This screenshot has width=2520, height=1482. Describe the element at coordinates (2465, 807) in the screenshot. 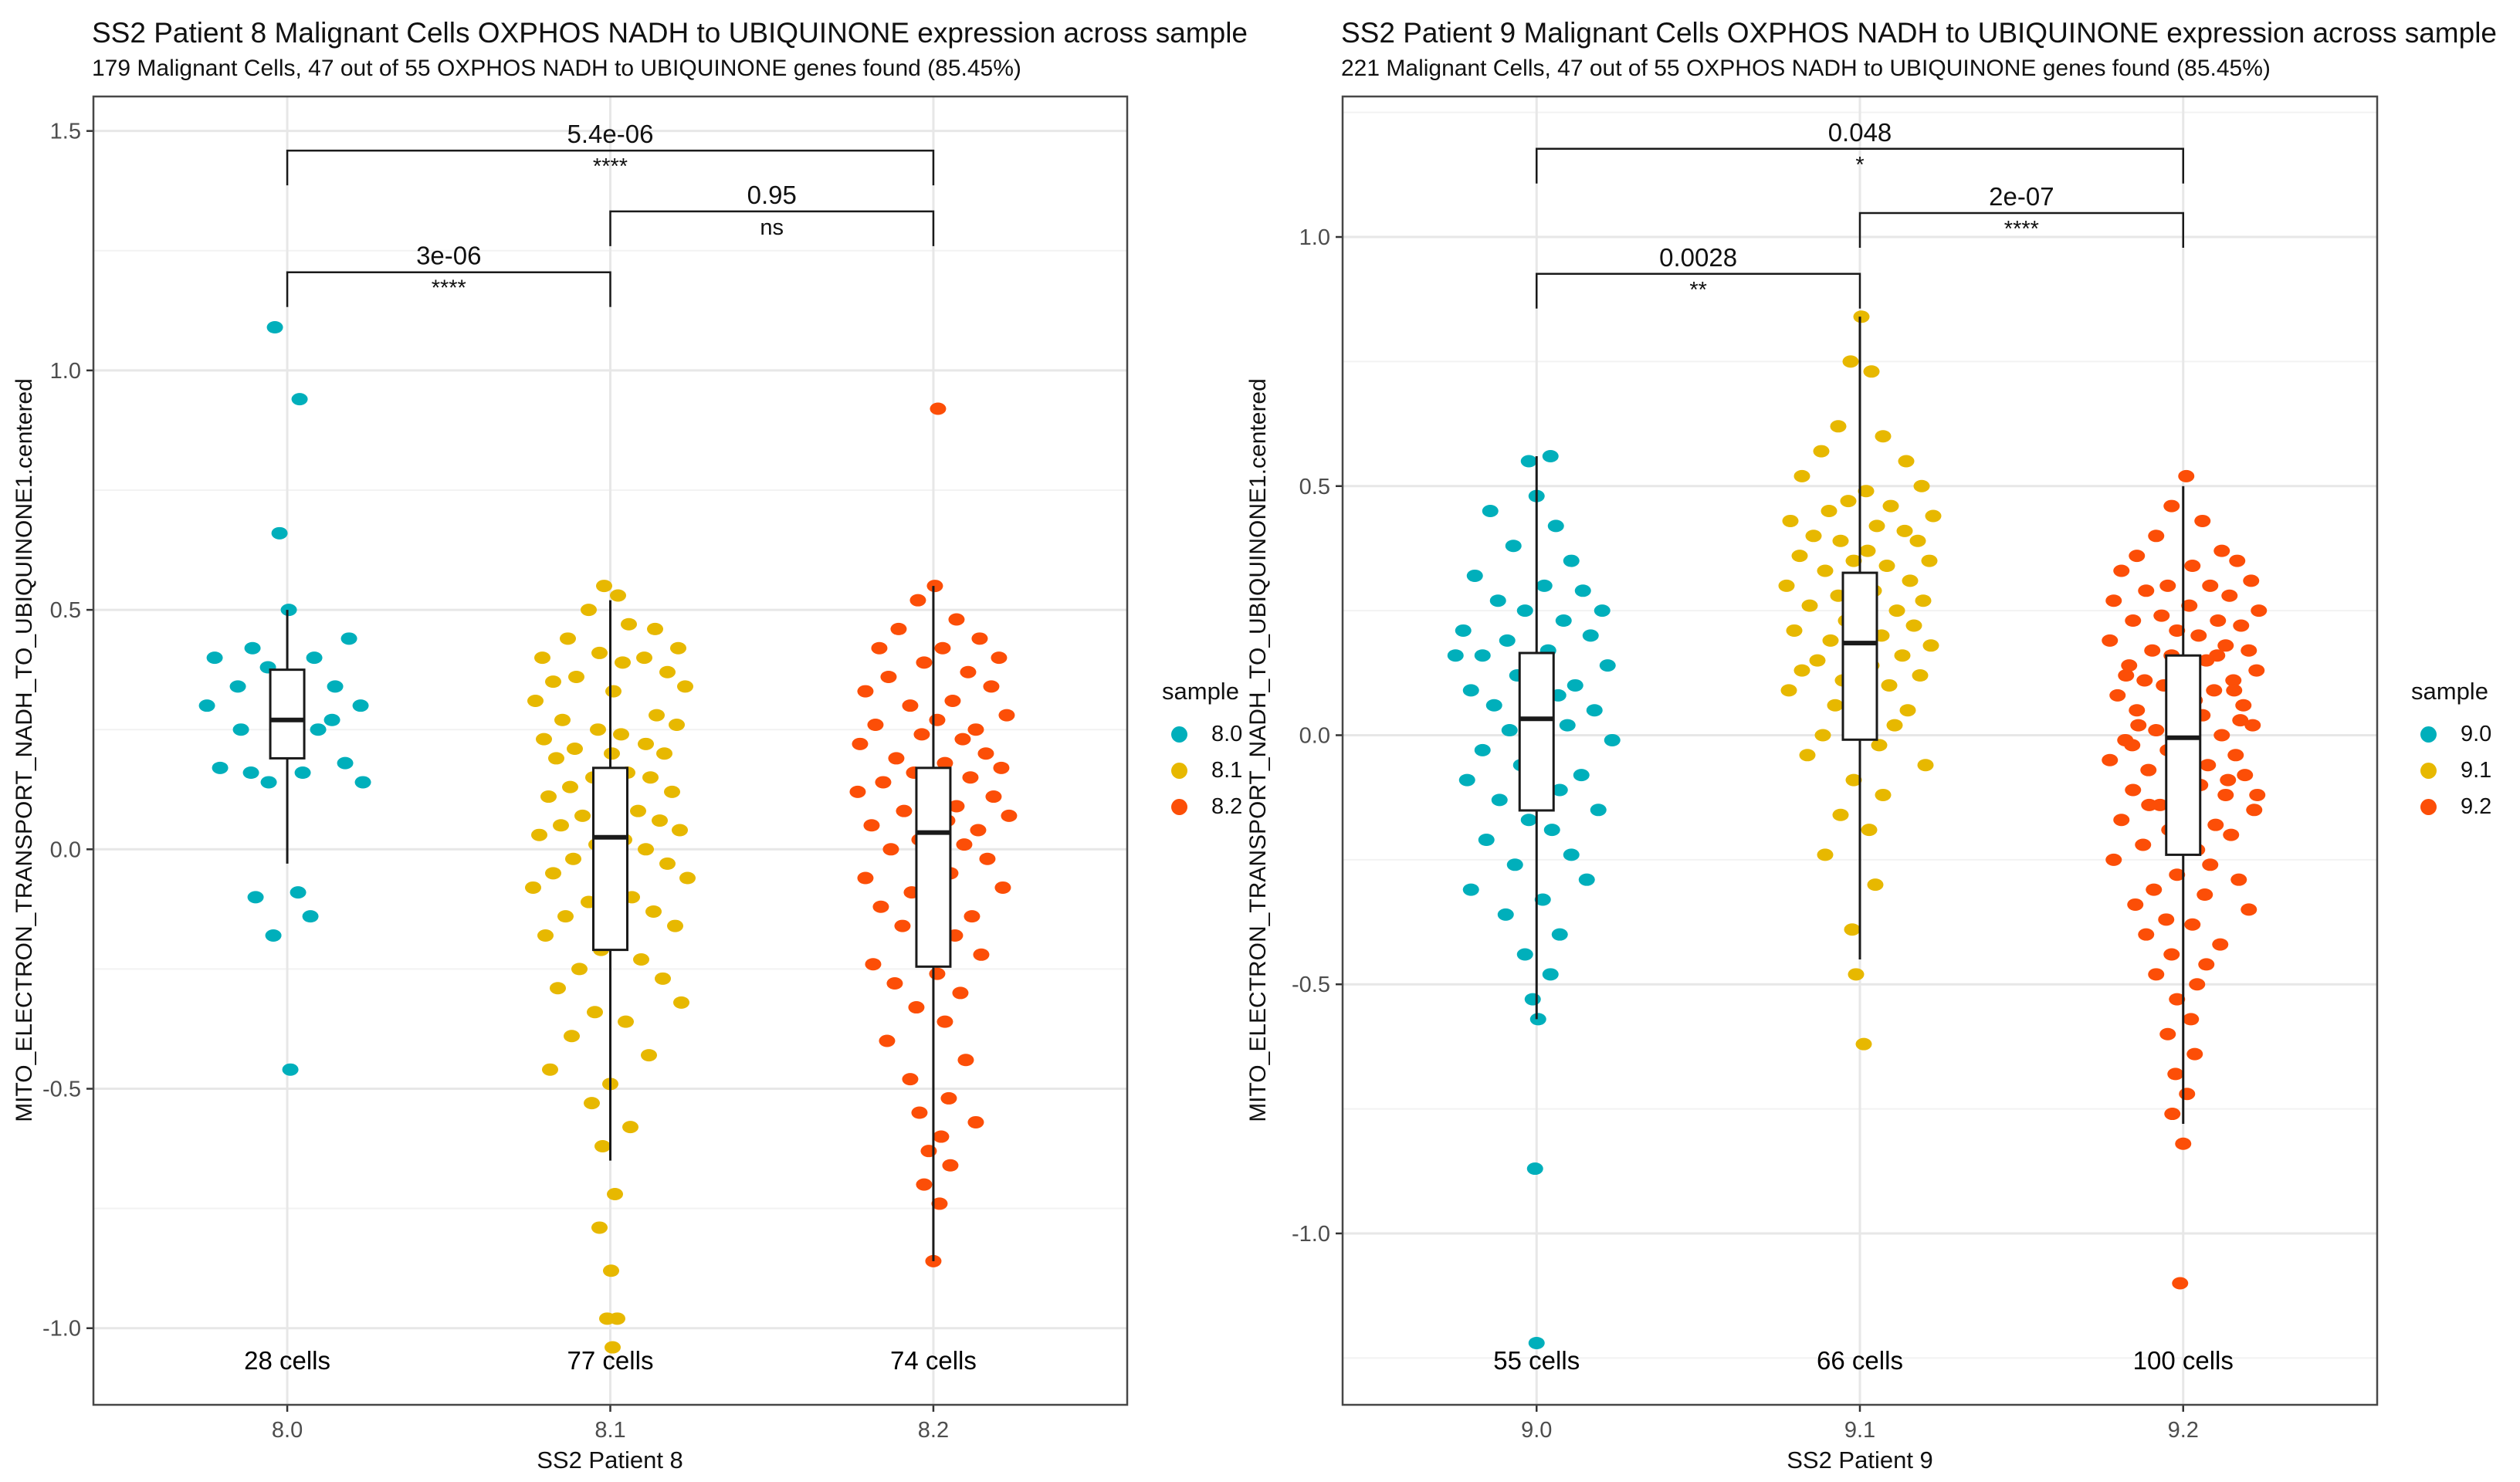

I see `legend-entry-9.2: 9.2` at that location.